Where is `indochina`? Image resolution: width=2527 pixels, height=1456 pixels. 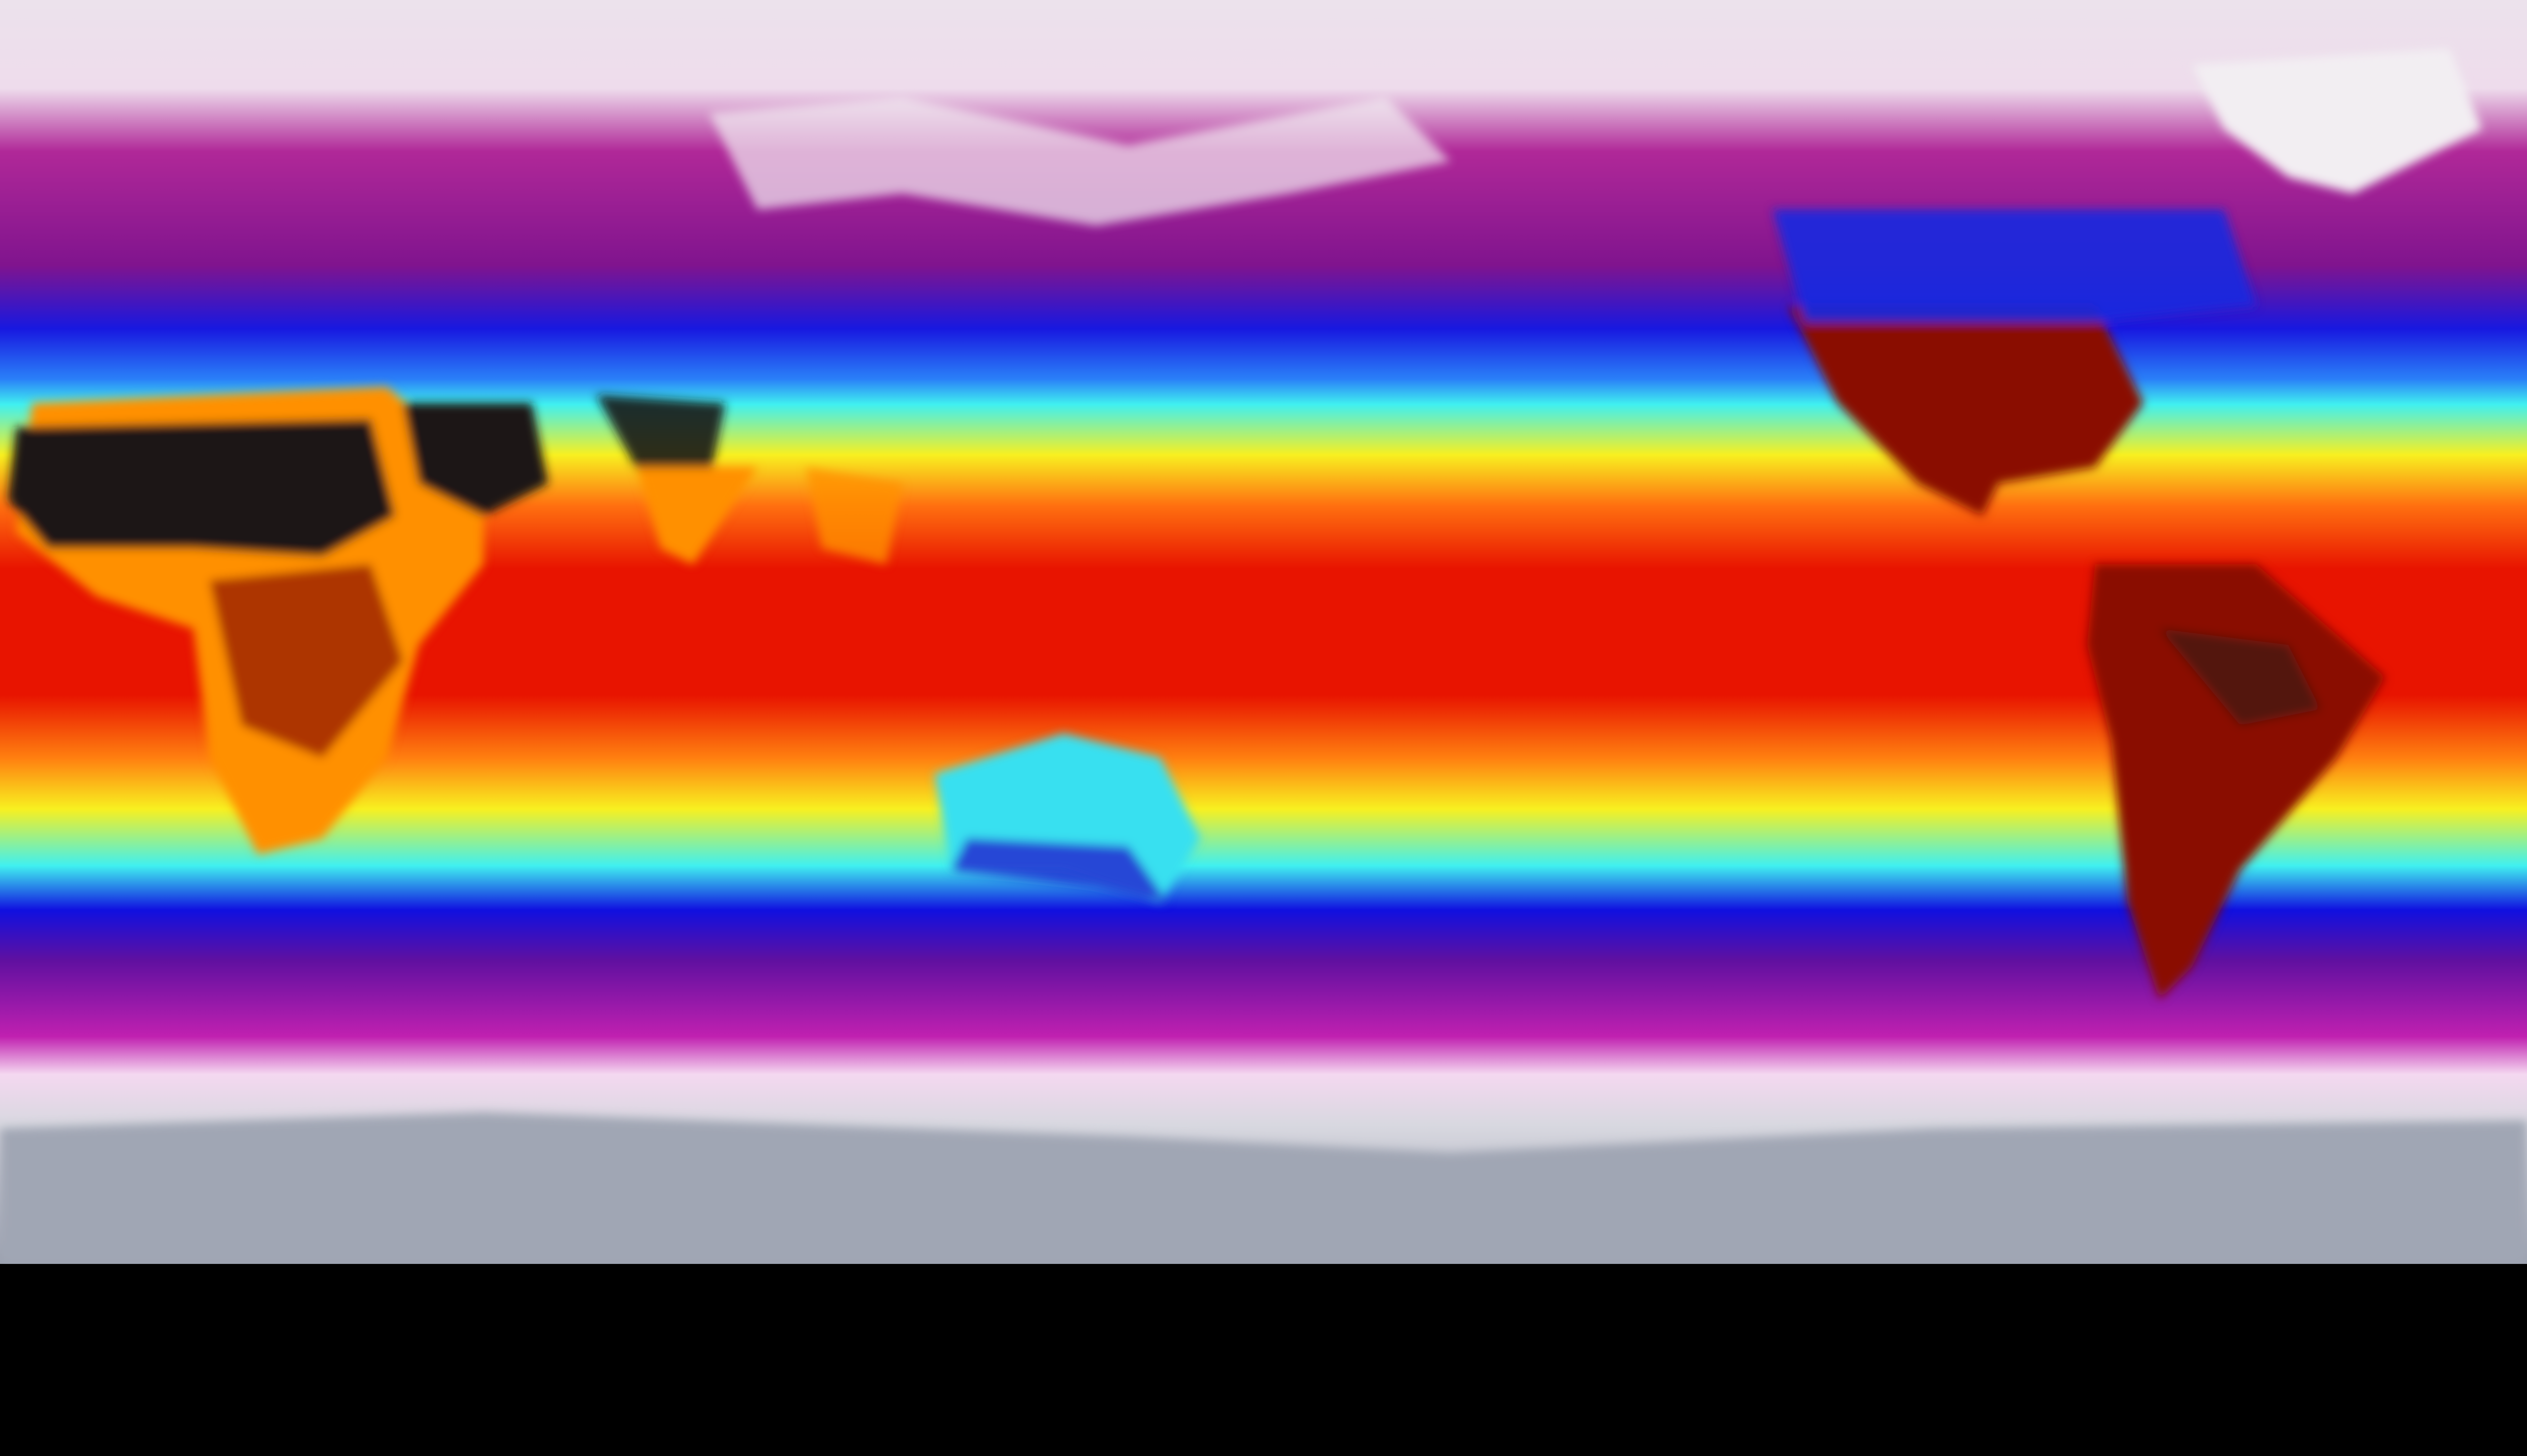 indochina is located at coordinates (854, 516).